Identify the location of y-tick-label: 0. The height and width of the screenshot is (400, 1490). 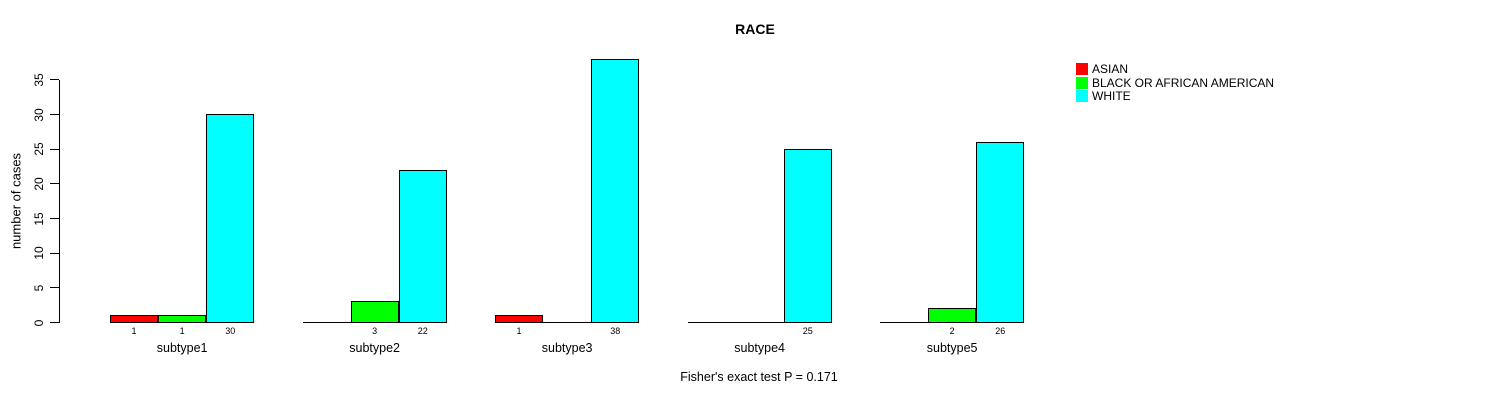
(39, 322).